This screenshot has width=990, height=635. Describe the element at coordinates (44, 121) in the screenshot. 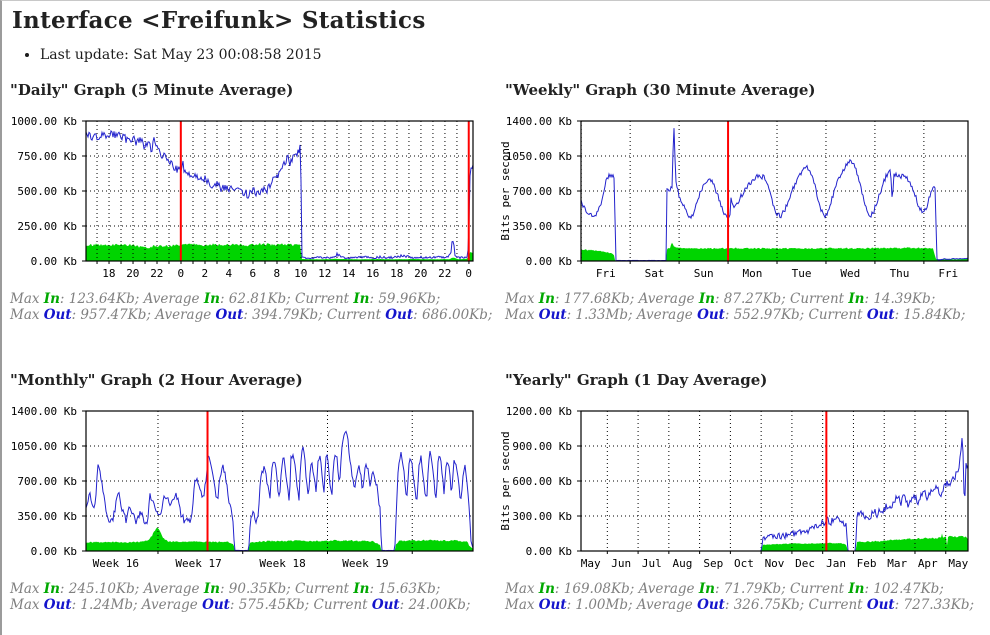

I see `y-axis-tick-label: 1000.00 Kb` at that location.